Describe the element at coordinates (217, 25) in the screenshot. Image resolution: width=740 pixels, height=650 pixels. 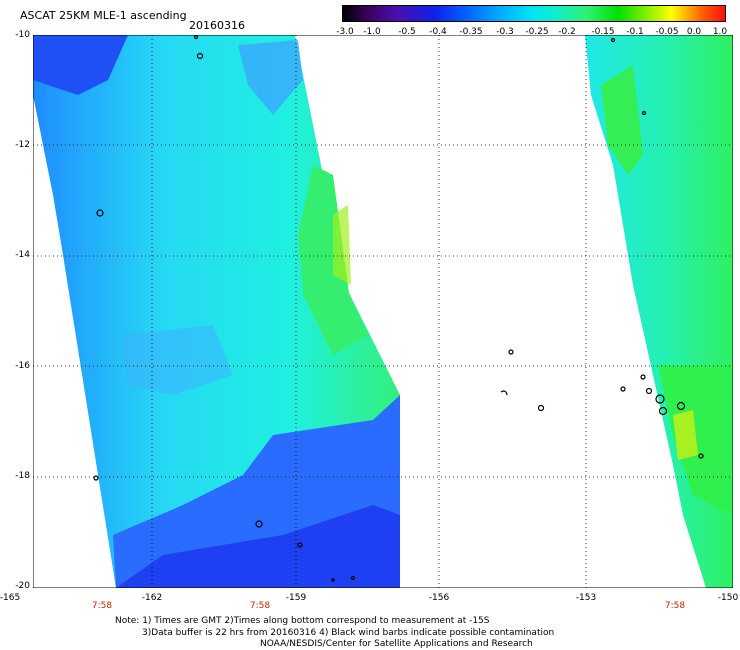
I see `product-date: 20160316` at that location.